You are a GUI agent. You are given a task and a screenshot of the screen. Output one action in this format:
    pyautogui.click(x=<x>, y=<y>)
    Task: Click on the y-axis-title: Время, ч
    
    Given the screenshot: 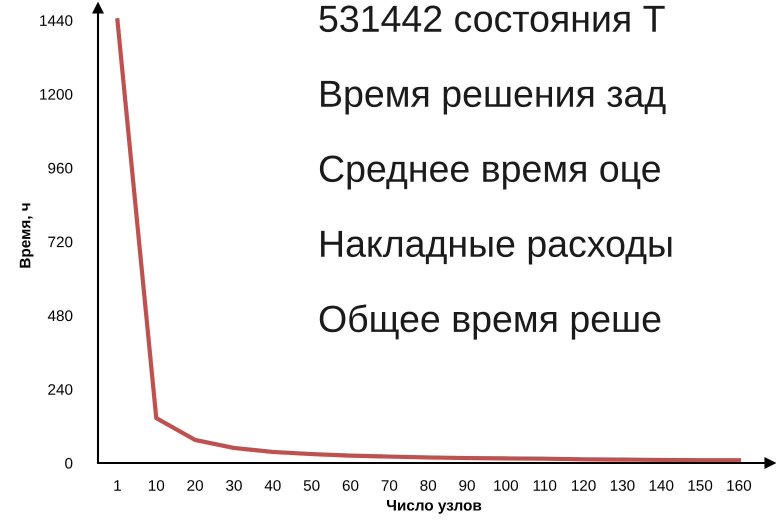 What is the action you would take?
    pyautogui.click(x=27, y=235)
    